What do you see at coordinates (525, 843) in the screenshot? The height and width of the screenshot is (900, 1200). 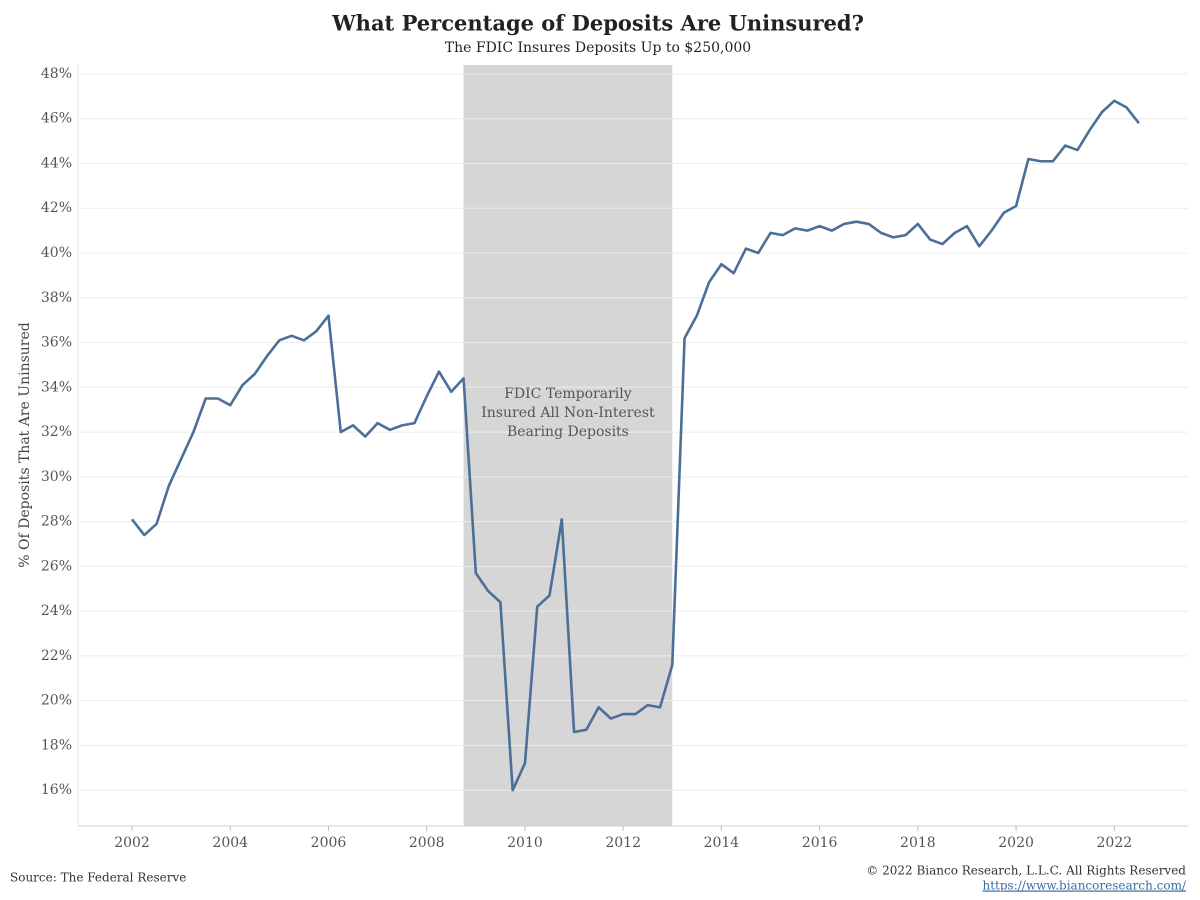 I see `x-tick-label: 2010` at bounding box center [525, 843].